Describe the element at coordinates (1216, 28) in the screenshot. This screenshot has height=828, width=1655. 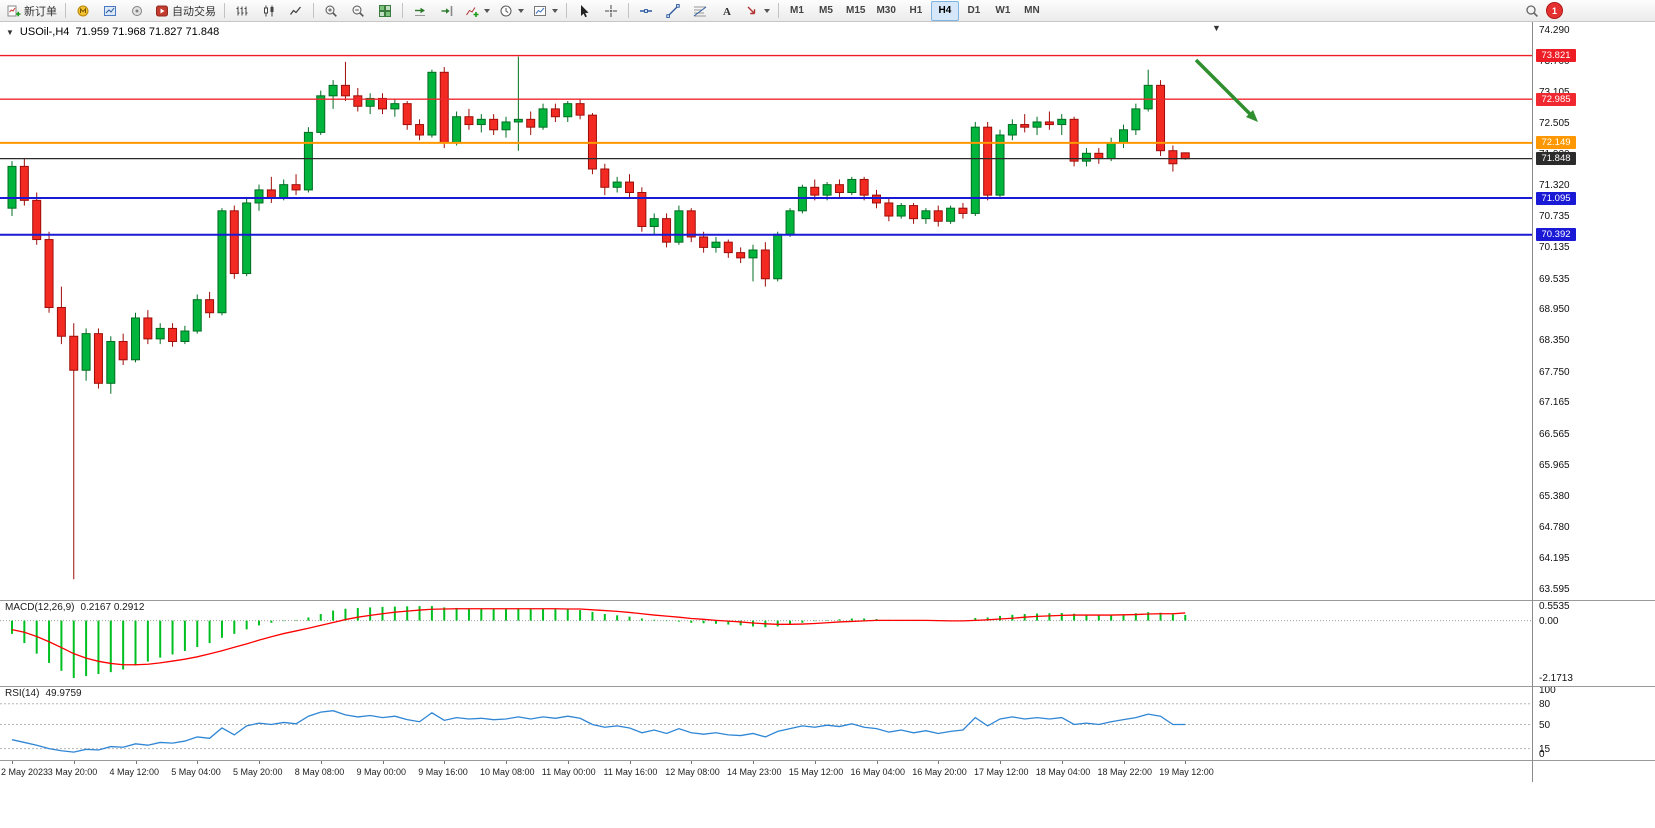
I see `chart-shift-marker-icon: ▼` at that location.